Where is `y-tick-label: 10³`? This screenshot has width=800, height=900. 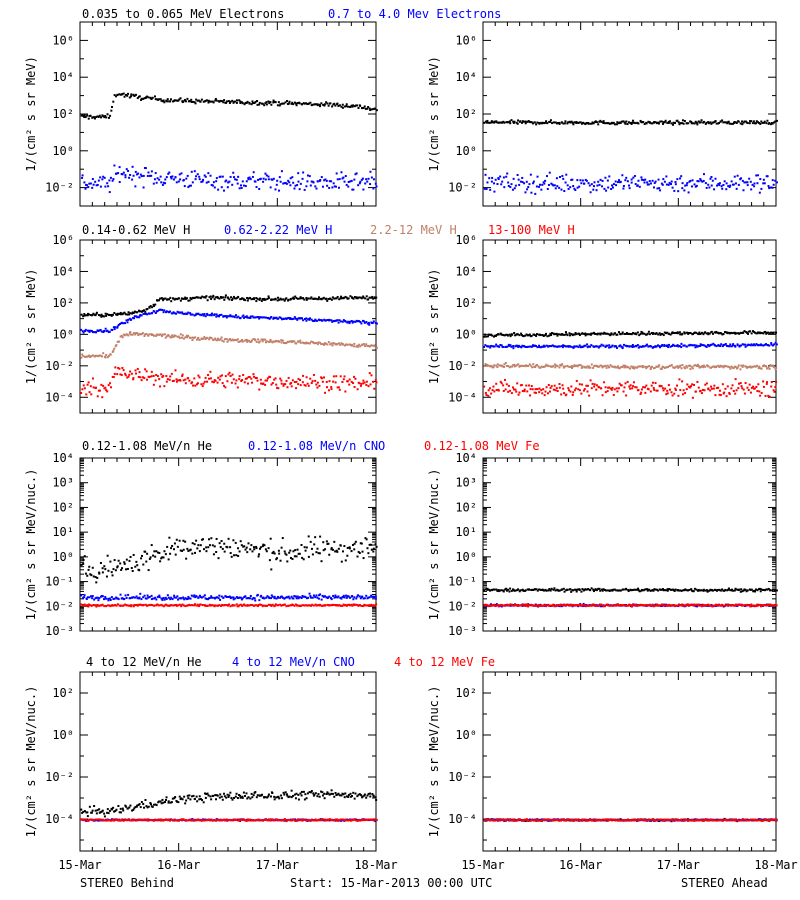 y-tick-label: 10³ is located at coordinates (63, 483).